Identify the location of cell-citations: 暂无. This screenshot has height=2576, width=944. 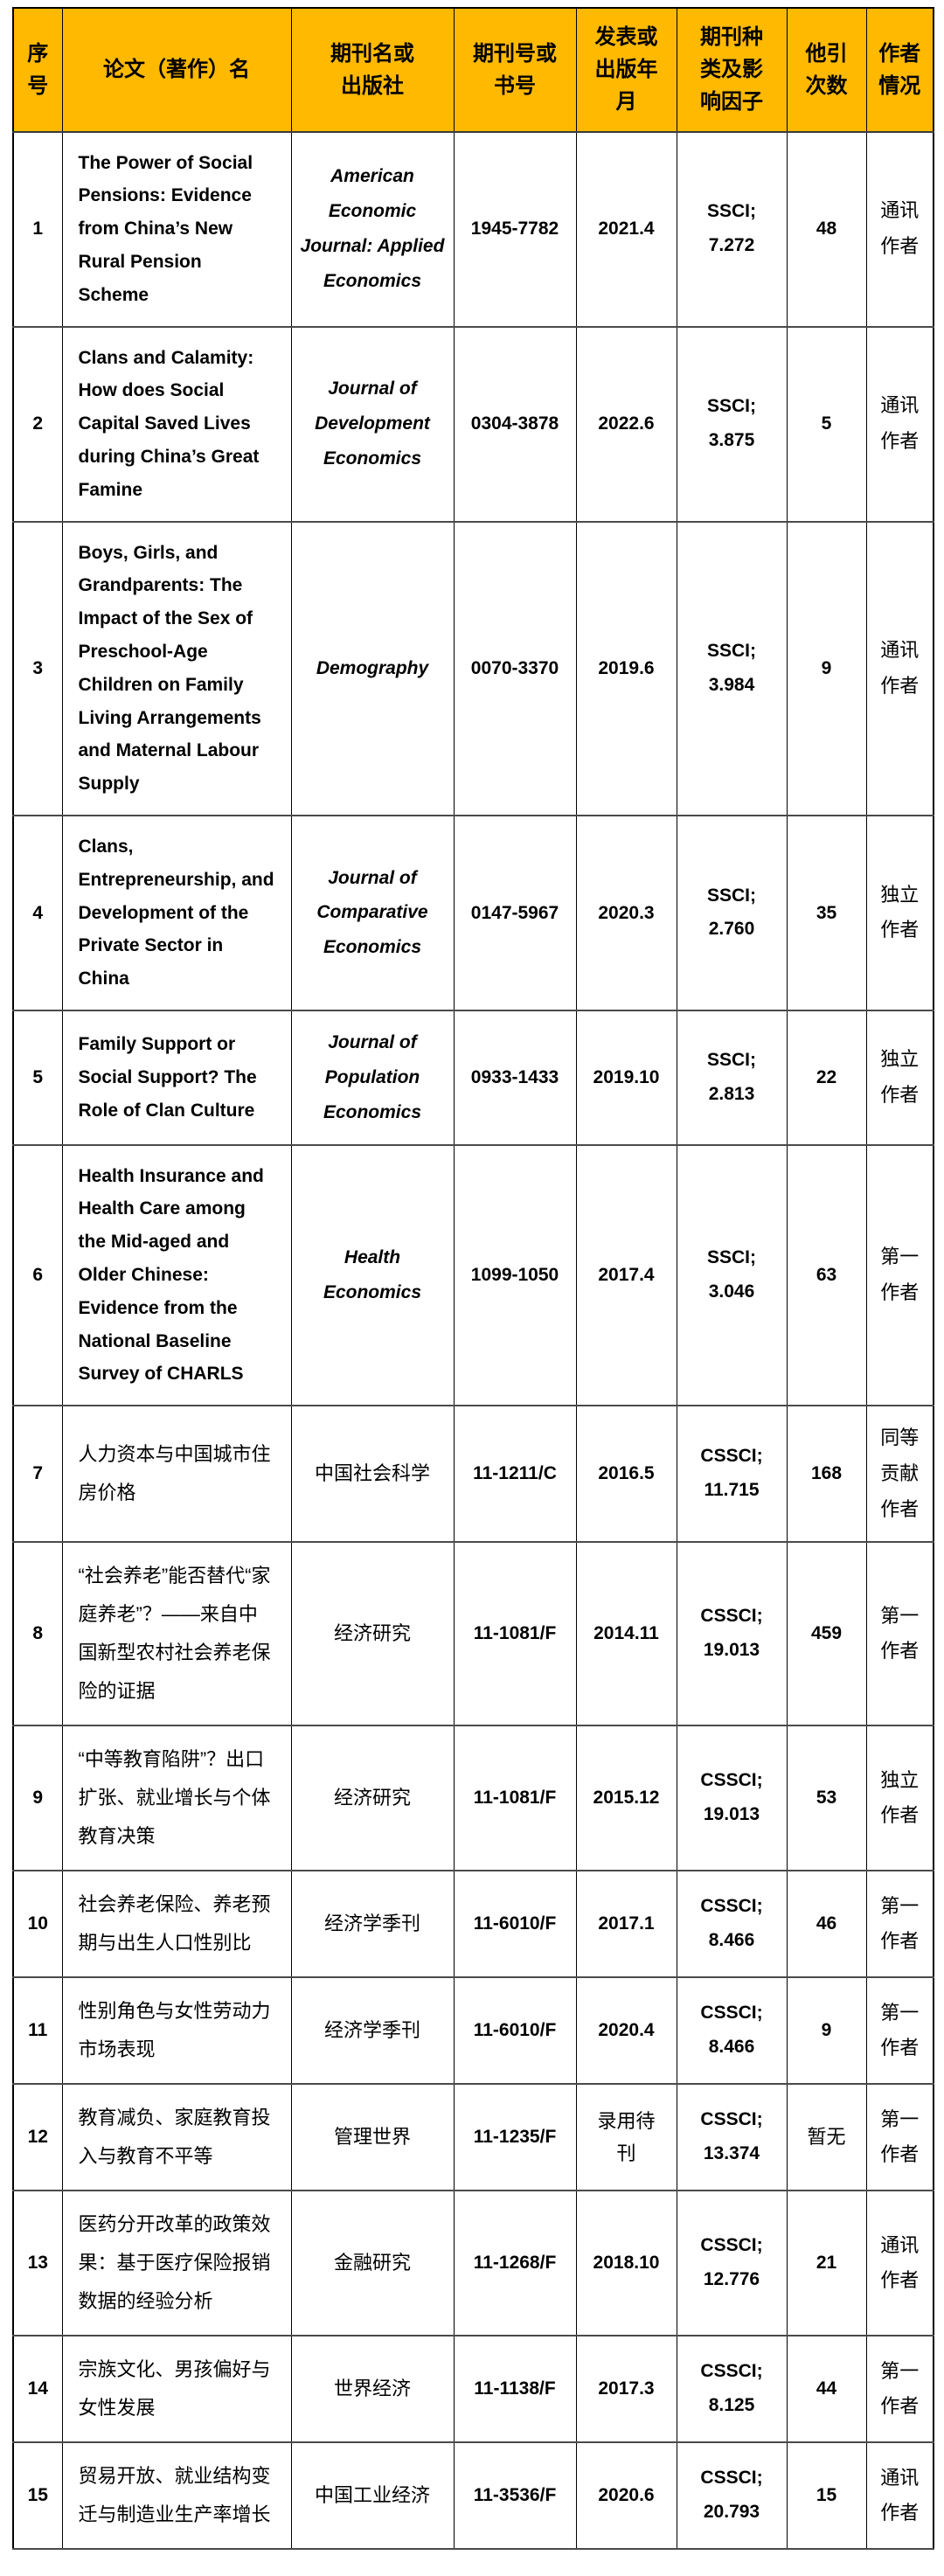
(827, 2137).